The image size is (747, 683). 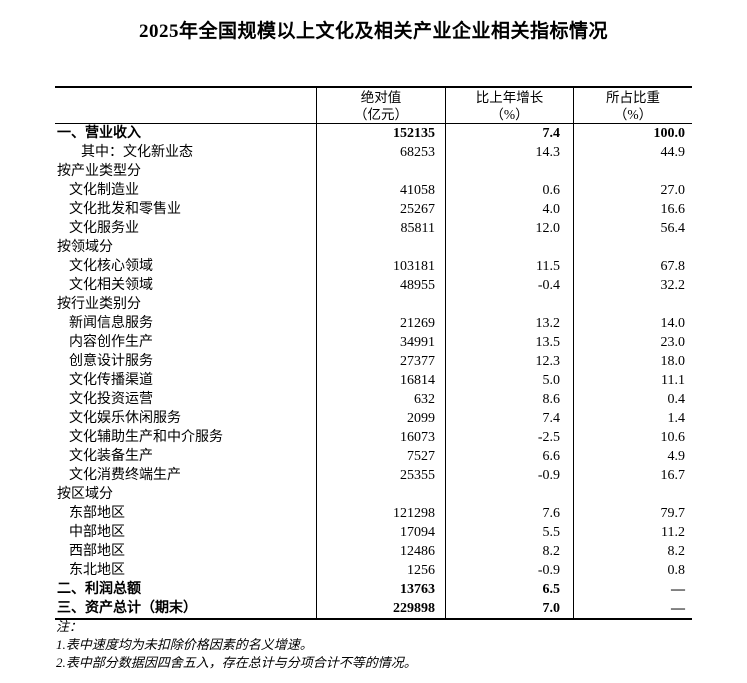 What do you see at coordinates (111, 399) in the screenshot?
I see `row-label: 文化投资运营` at bounding box center [111, 399].